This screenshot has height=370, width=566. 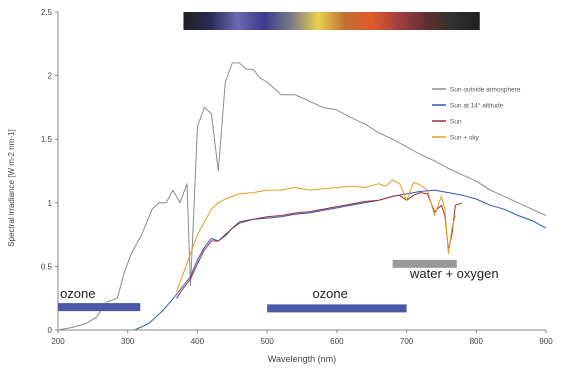 What do you see at coordinates (454, 273) in the screenshot?
I see `annotation-label-3: water + oxygen` at bounding box center [454, 273].